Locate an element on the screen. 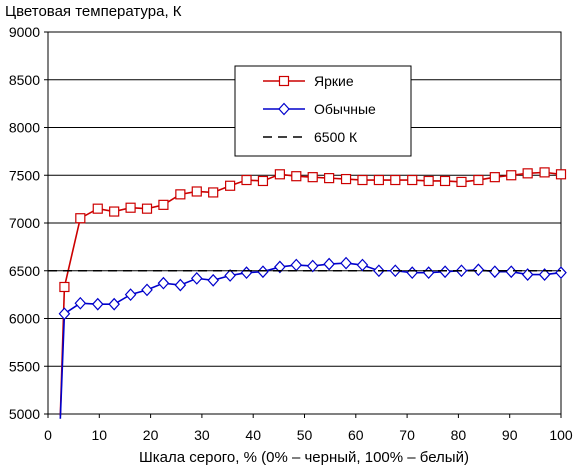 The height and width of the screenshot is (467, 573). x-tick-label: 10 is located at coordinates (100, 435).